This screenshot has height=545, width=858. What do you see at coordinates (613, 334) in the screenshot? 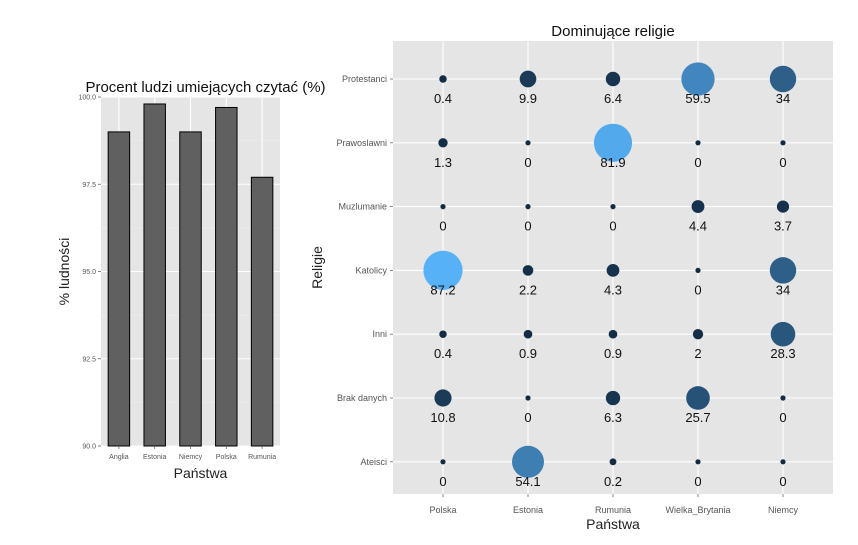
I see `bubble-inni-rumunia` at bounding box center [613, 334].